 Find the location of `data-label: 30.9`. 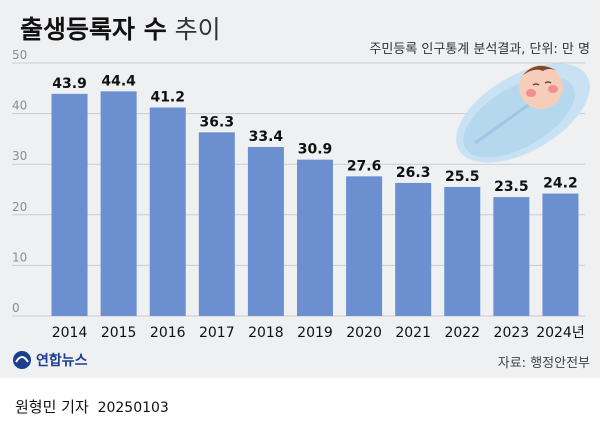

data-label: 30.9 is located at coordinates (315, 150).